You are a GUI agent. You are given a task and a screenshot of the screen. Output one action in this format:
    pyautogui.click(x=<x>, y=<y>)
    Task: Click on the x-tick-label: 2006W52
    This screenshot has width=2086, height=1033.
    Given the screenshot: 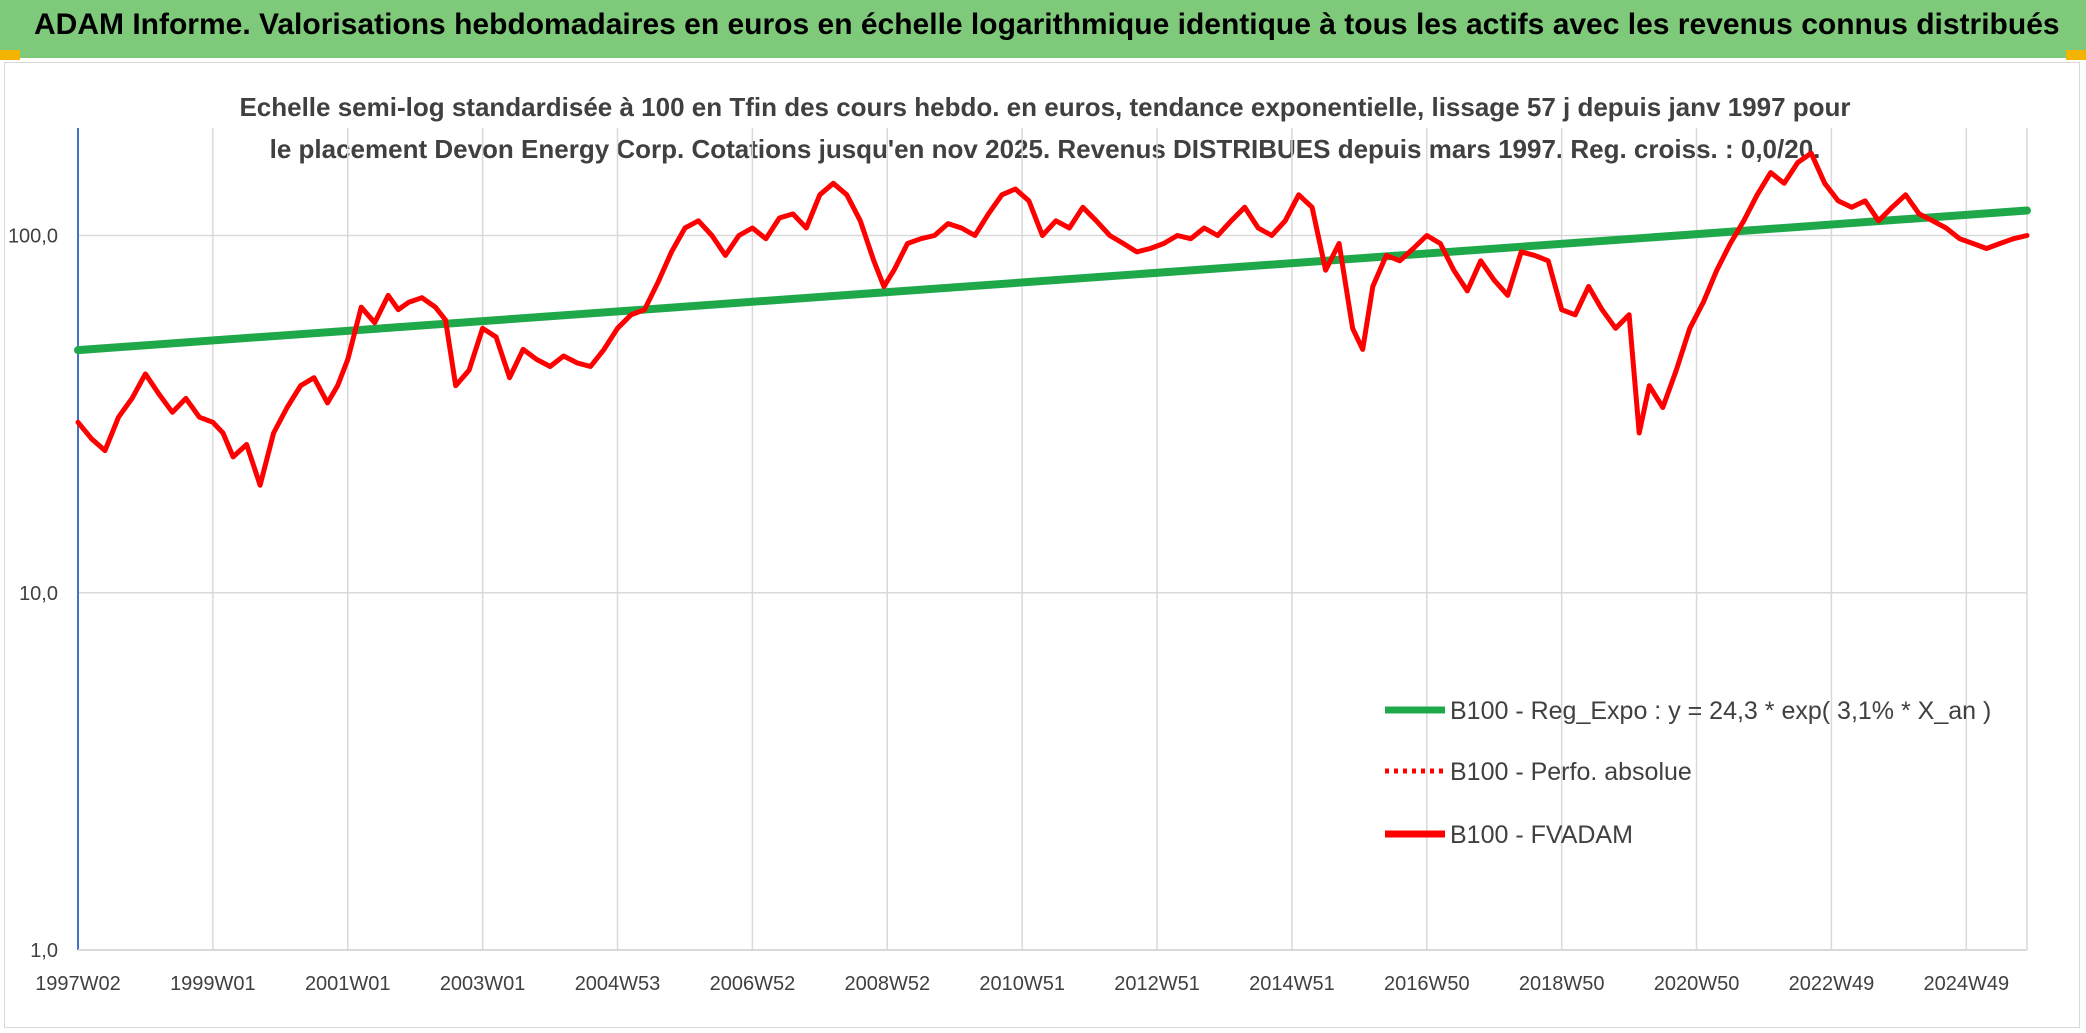 What is the action you would take?
    pyautogui.click(x=753, y=984)
    